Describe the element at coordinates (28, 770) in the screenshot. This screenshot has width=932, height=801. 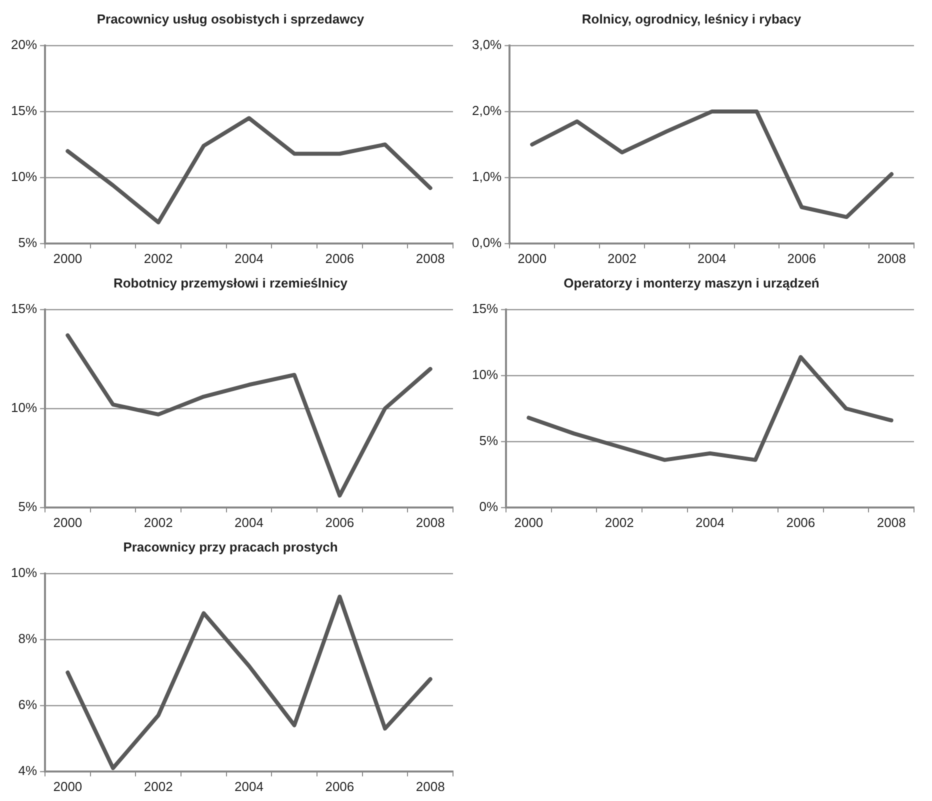
I see `y-tick-label: 4%` at that location.